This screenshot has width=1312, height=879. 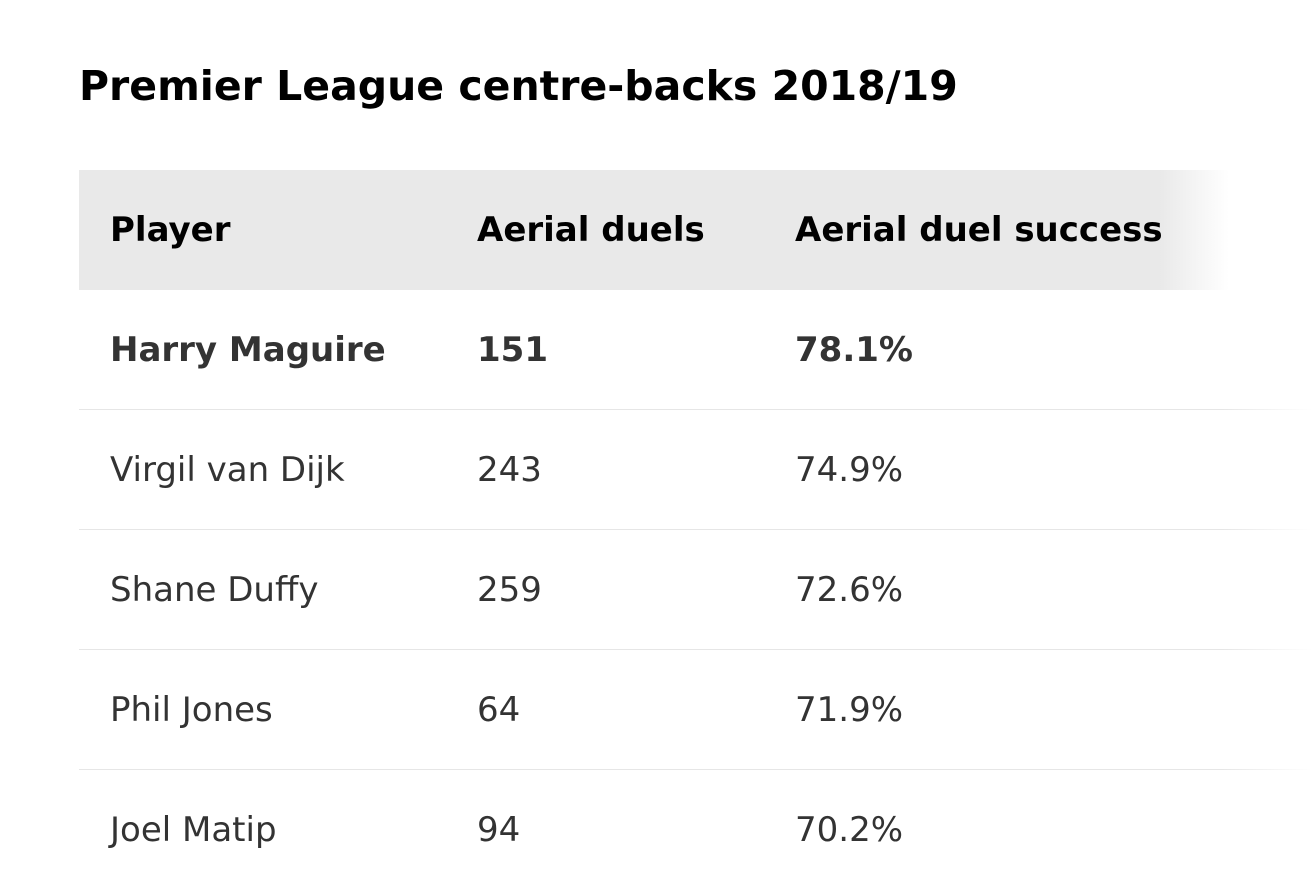 What do you see at coordinates (248, 349) in the screenshot?
I see `cell-player: Harry Maguire` at bounding box center [248, 349].